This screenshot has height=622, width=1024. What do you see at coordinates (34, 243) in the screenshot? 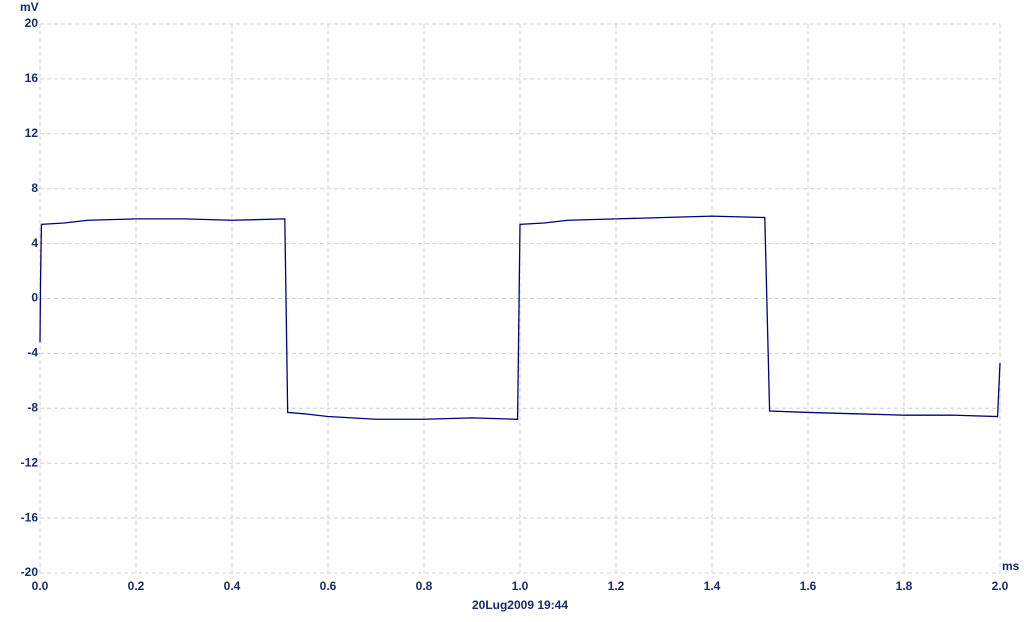
I see `y-tick-label: 4` at bounding box center [34, 243].